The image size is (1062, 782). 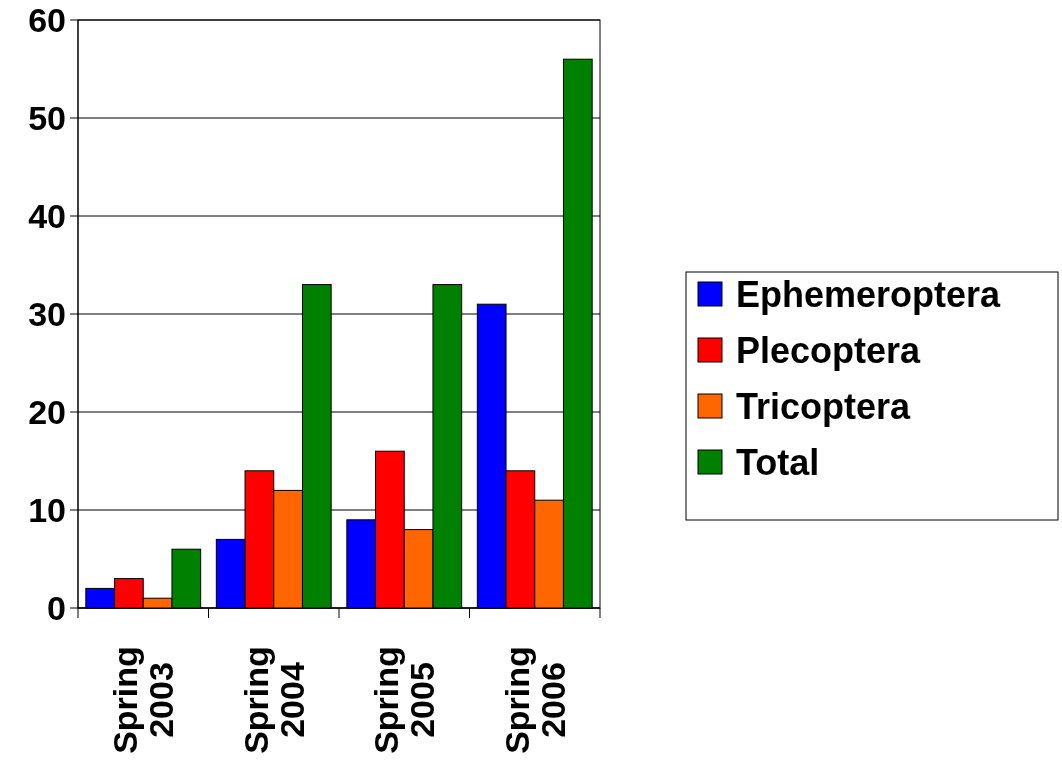 What do you see at coordinates (47, 19) in the screenshot?
I see `y-tick-label: 60` at bounding box center [47, 19].